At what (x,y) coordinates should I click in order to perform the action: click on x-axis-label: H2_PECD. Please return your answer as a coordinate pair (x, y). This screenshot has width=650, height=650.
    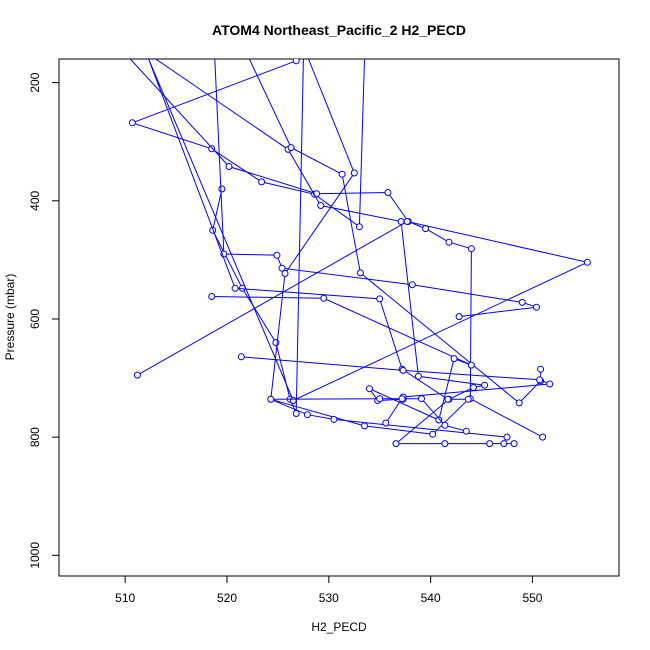
    Looking at the image, I should click on (339, 627).